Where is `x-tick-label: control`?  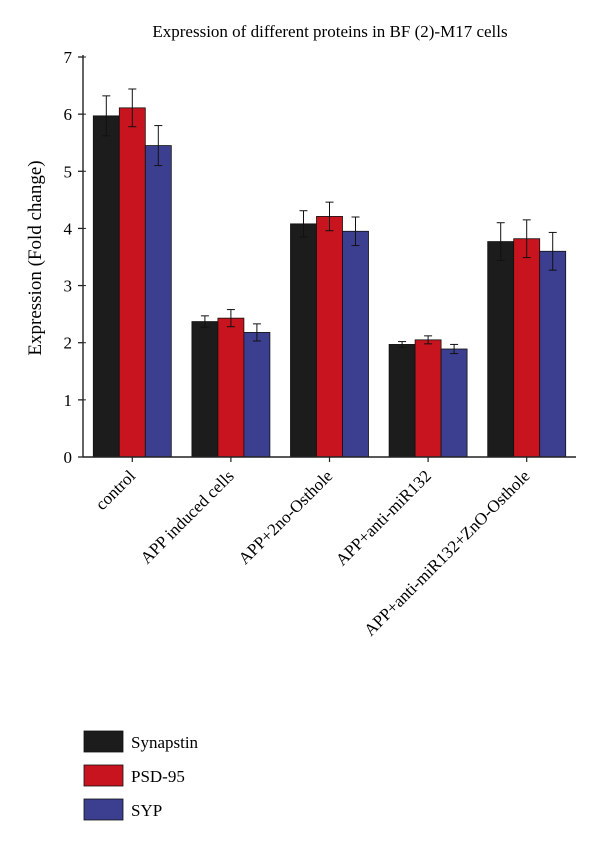
x-tick-label: control is located at coordinates (116, 490).